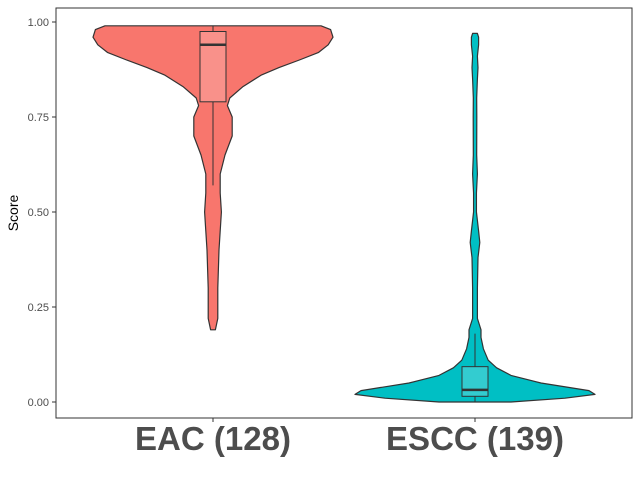 This screenshot has width=640, height=480. What do you see at coordinates (13, 213) in the screenshot?
I see `y-axis-title: Score` at bounding box center [13, 213].